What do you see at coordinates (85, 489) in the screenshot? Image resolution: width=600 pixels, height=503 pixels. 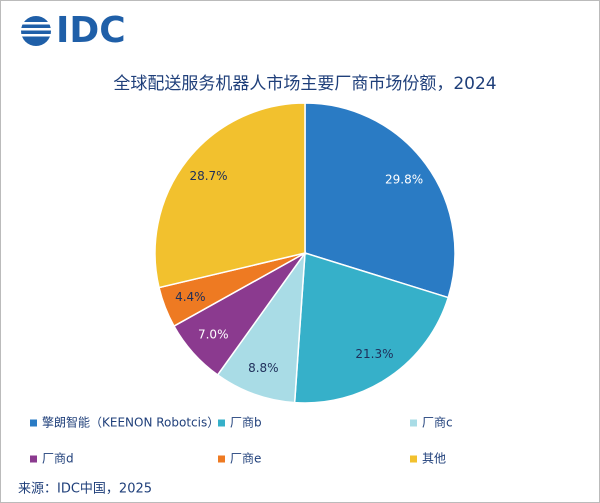 I see `source: 来源：IDC中国，2025` at bounding box center [85, 489].